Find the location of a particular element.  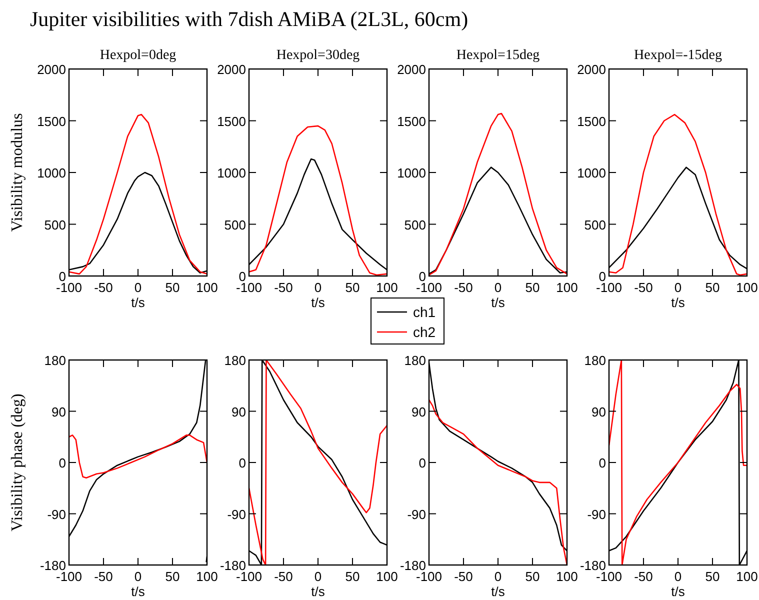

chart-title: Hexpol=0deg is located at coordinates (138, 55).